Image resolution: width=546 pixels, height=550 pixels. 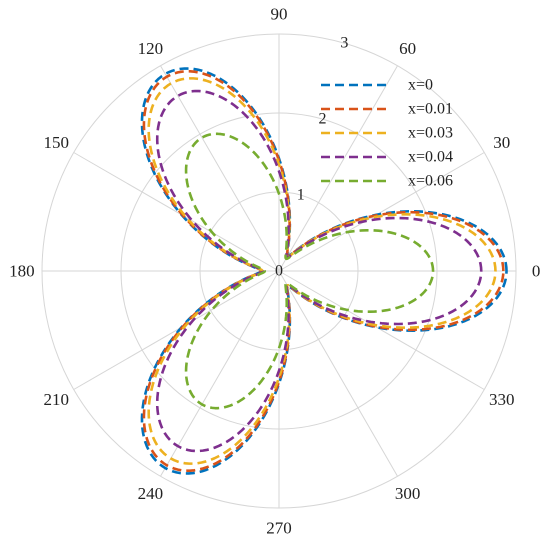 What do you see at coordinates (22, 271) in the screenshot?
I see `angle-tick-label: 180` at bounding box center [22, 271].